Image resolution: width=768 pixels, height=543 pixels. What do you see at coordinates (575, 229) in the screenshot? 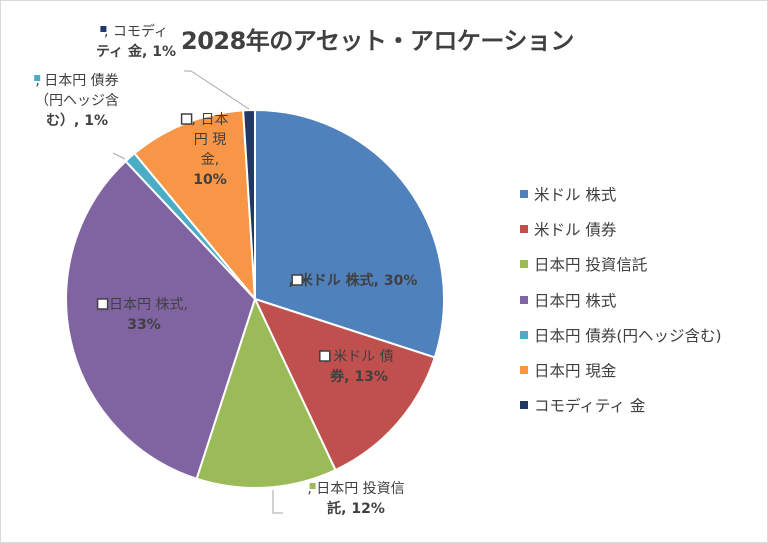
I see `legend-label: 米ドル 債券` at bounding box center [575, 229].